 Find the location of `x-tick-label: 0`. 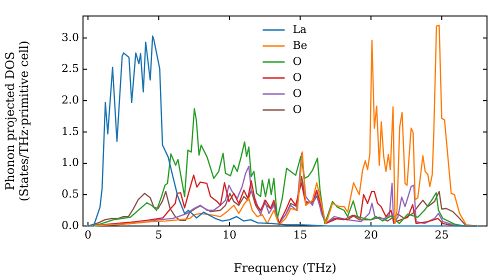

x-tick-label: 0 is located at coordinates (88, 235).